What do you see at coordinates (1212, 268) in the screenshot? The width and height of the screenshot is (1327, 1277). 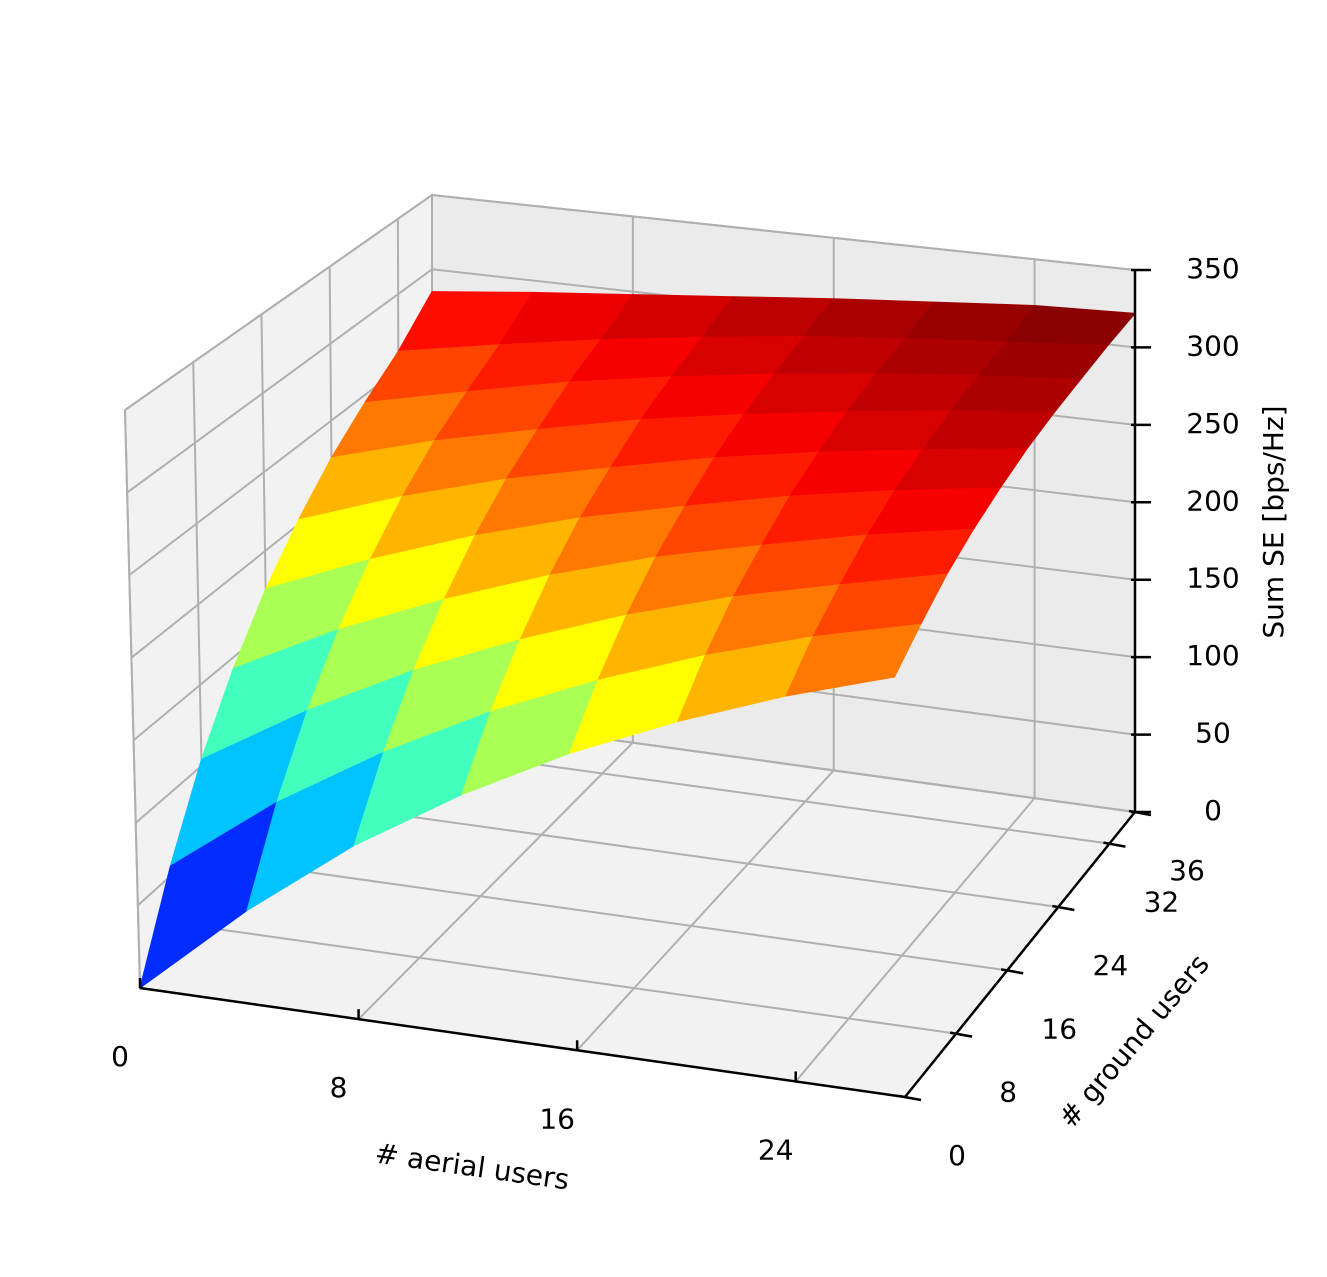 I see `z-tick-label: 350` at bounding box center [1212, 268].